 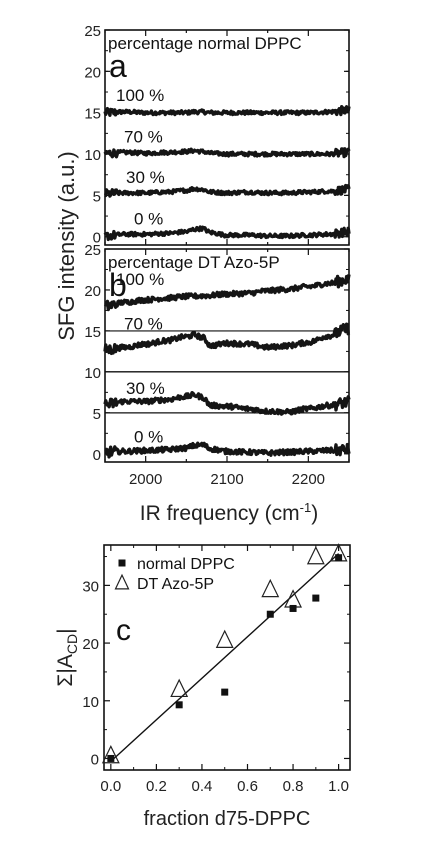 I want to click on fit-line, so click(x=225, y=657).